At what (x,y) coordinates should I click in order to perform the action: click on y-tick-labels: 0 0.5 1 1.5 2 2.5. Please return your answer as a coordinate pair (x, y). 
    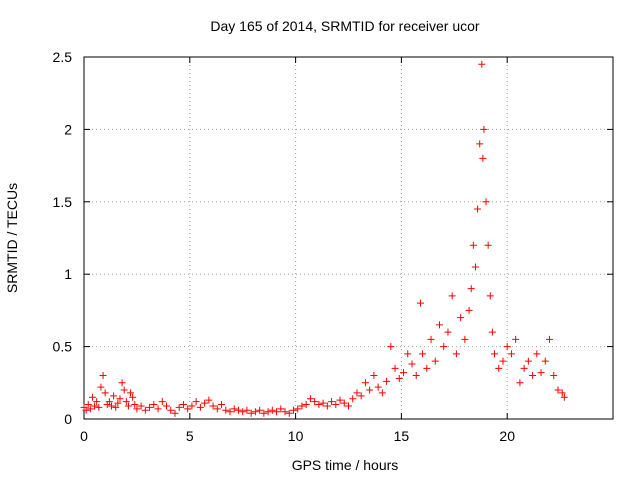
    Looking at the image, I should click on (63, 238).